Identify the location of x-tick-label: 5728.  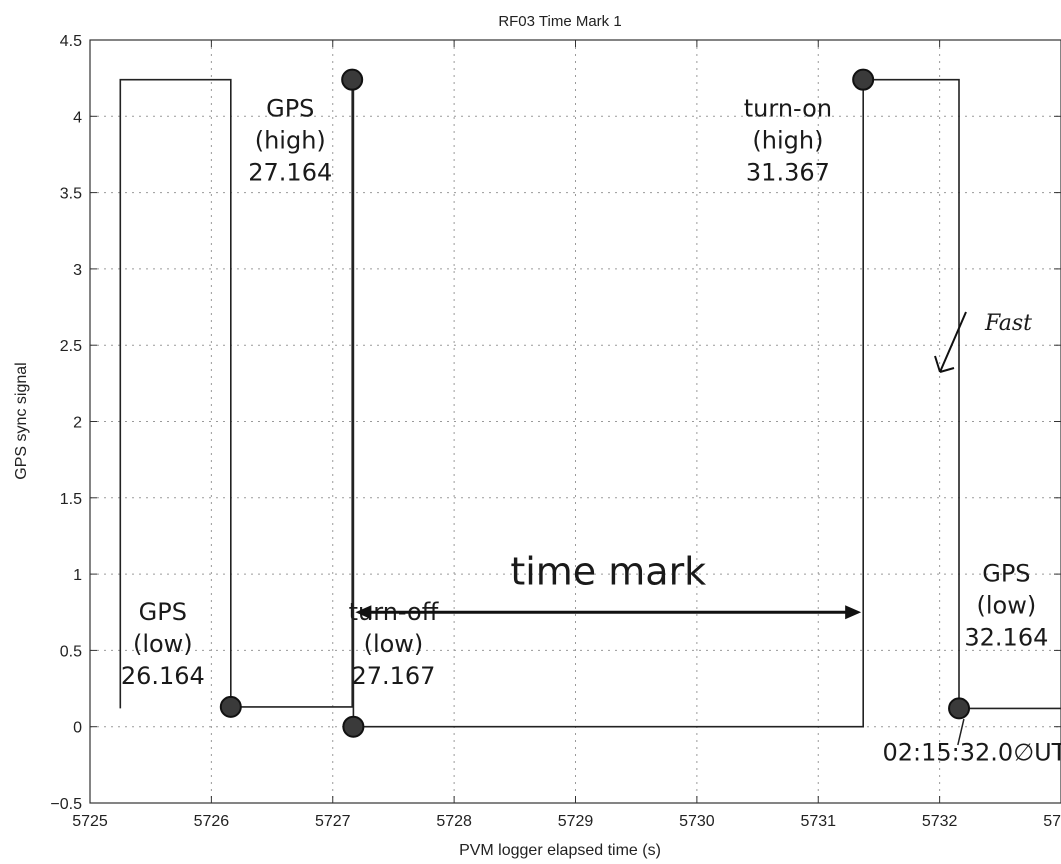
(454, 821).